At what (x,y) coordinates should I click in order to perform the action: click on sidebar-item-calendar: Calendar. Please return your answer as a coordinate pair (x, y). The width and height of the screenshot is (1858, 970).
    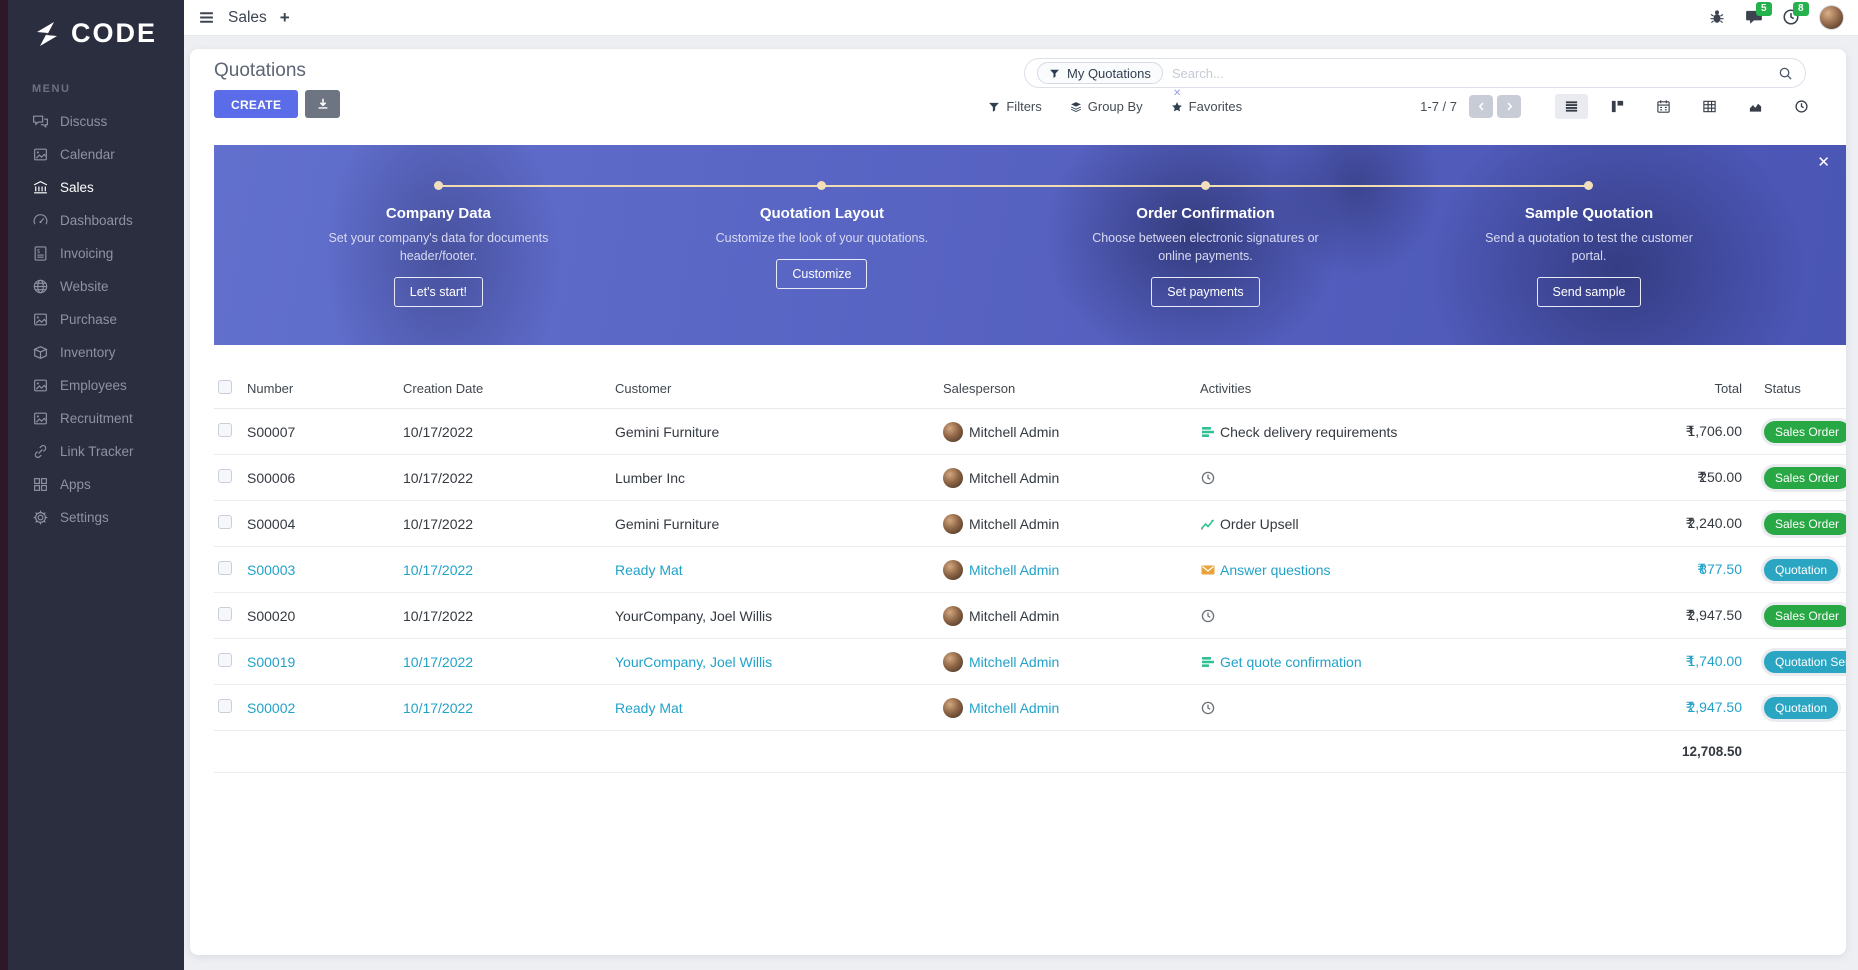
    Looking at the image, I should click on (96, 154).